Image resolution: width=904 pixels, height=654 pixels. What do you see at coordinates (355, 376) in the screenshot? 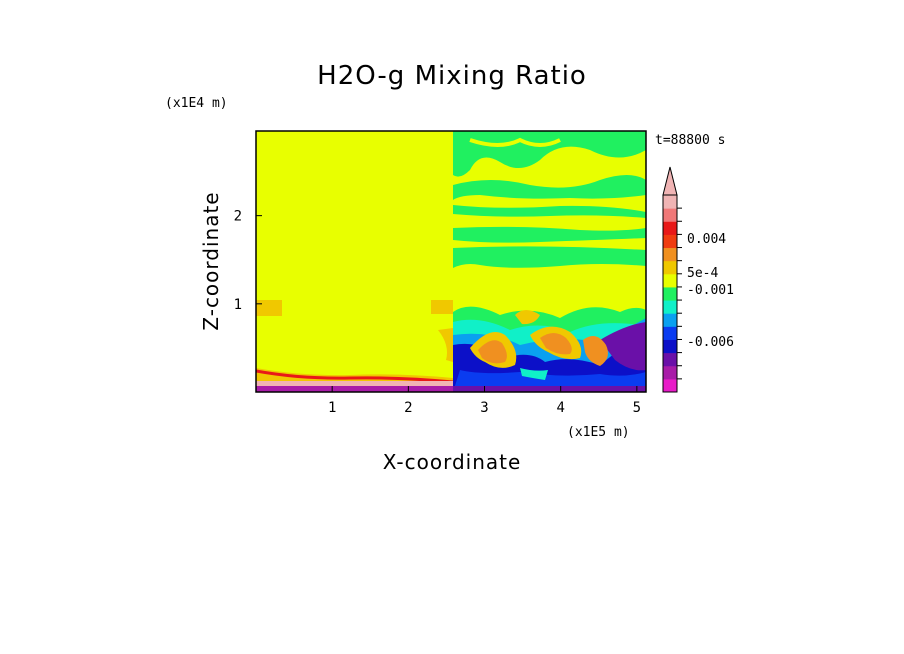
I see `left-surface-red` at bounding box center [355, 376].